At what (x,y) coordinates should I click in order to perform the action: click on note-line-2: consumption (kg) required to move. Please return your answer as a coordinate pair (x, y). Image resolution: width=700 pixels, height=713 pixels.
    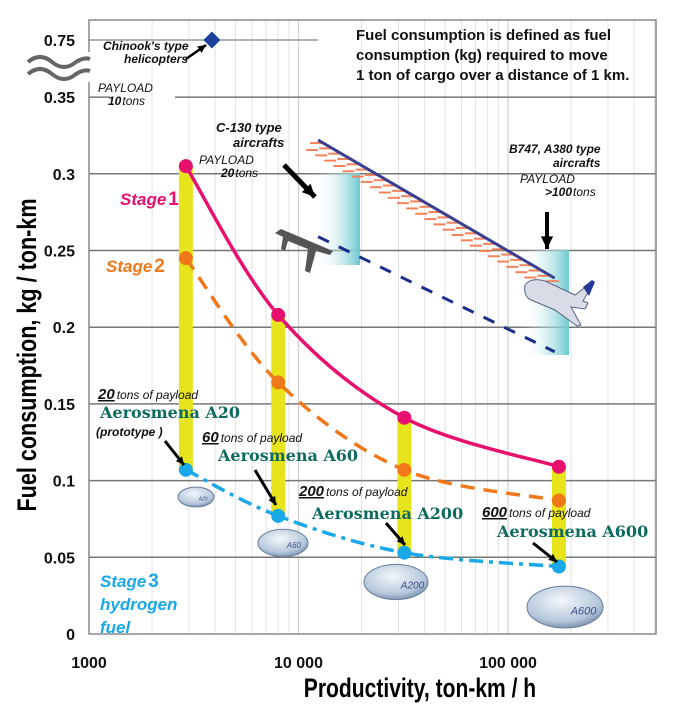
    Looking at the image, I should click on (482, 55).